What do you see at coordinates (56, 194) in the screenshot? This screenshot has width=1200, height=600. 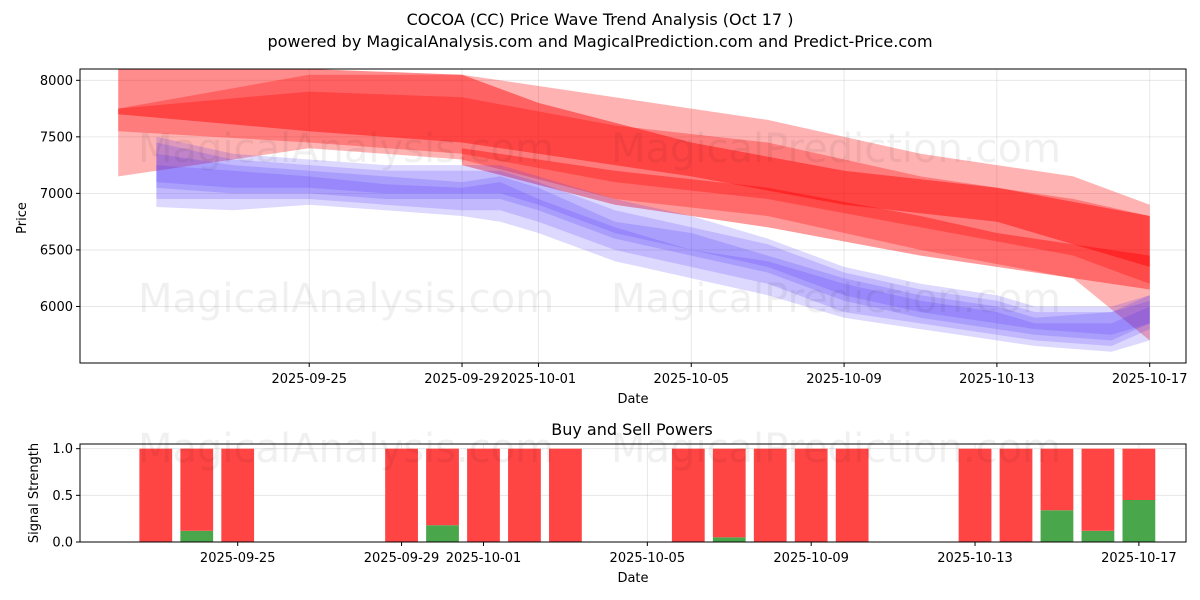 I see `top-y-tick-label: 7000` at bounding box center [56, 194].